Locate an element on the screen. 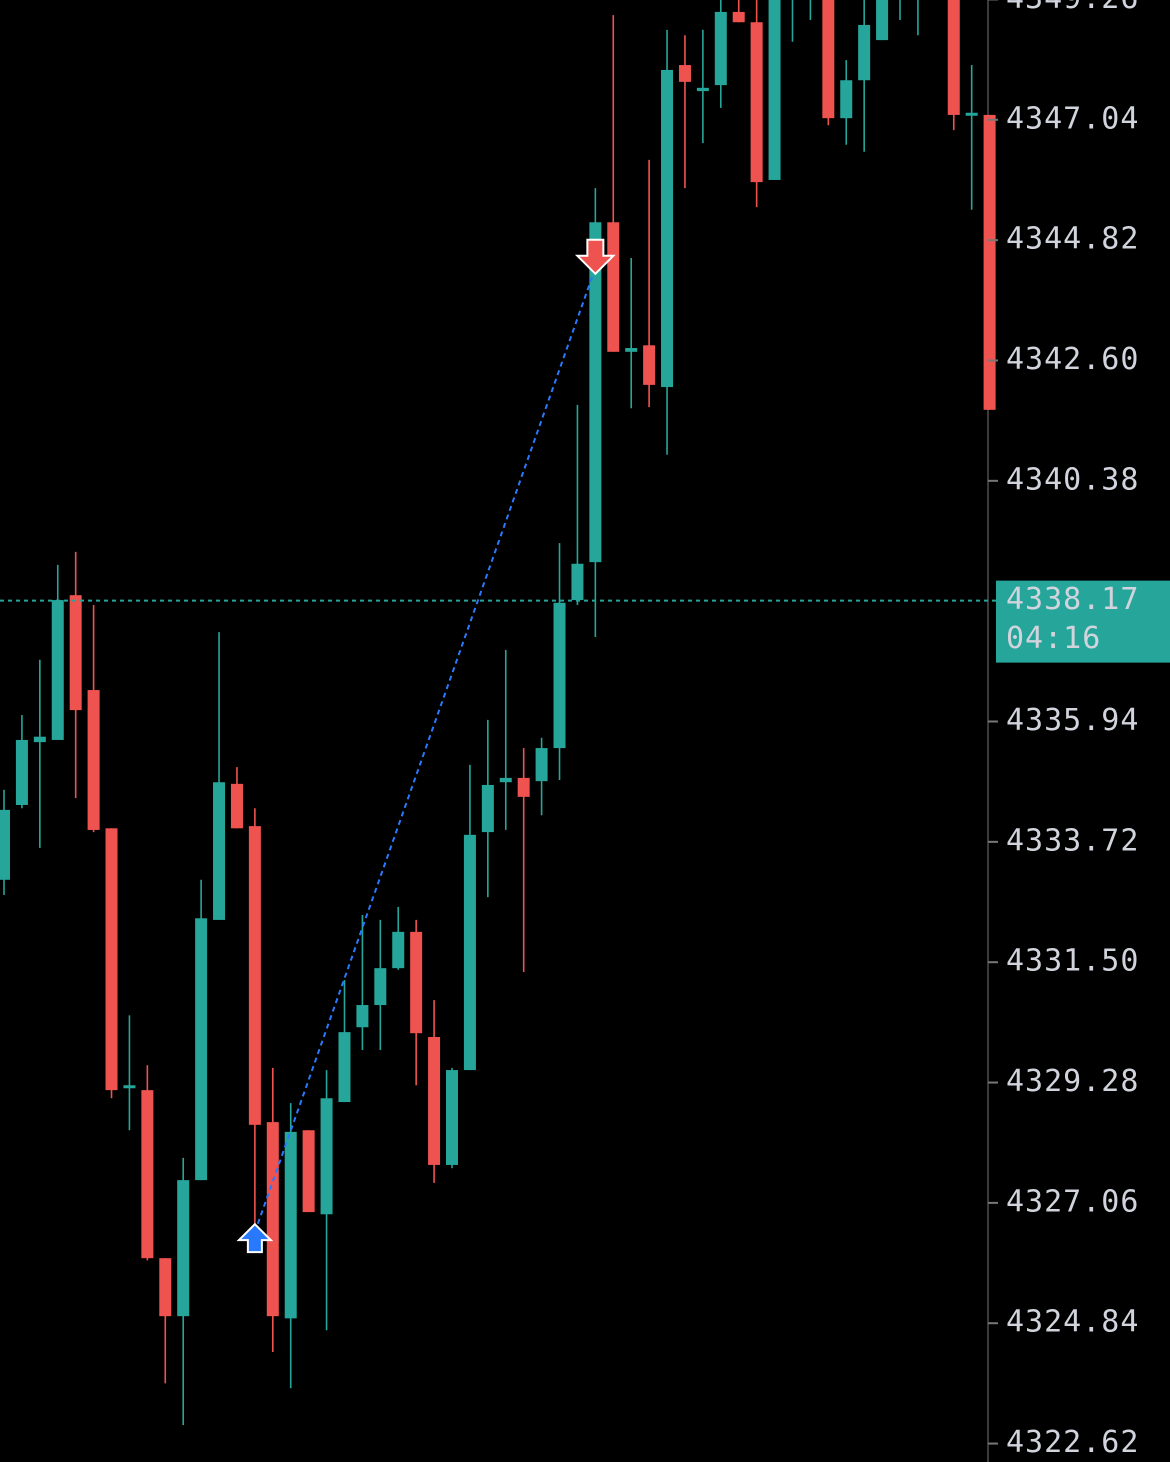 Image resolution: width=1170 pixels, height=1462 pixels. y-tick-label: 4349.26 is located at coordinates (1072, 8).